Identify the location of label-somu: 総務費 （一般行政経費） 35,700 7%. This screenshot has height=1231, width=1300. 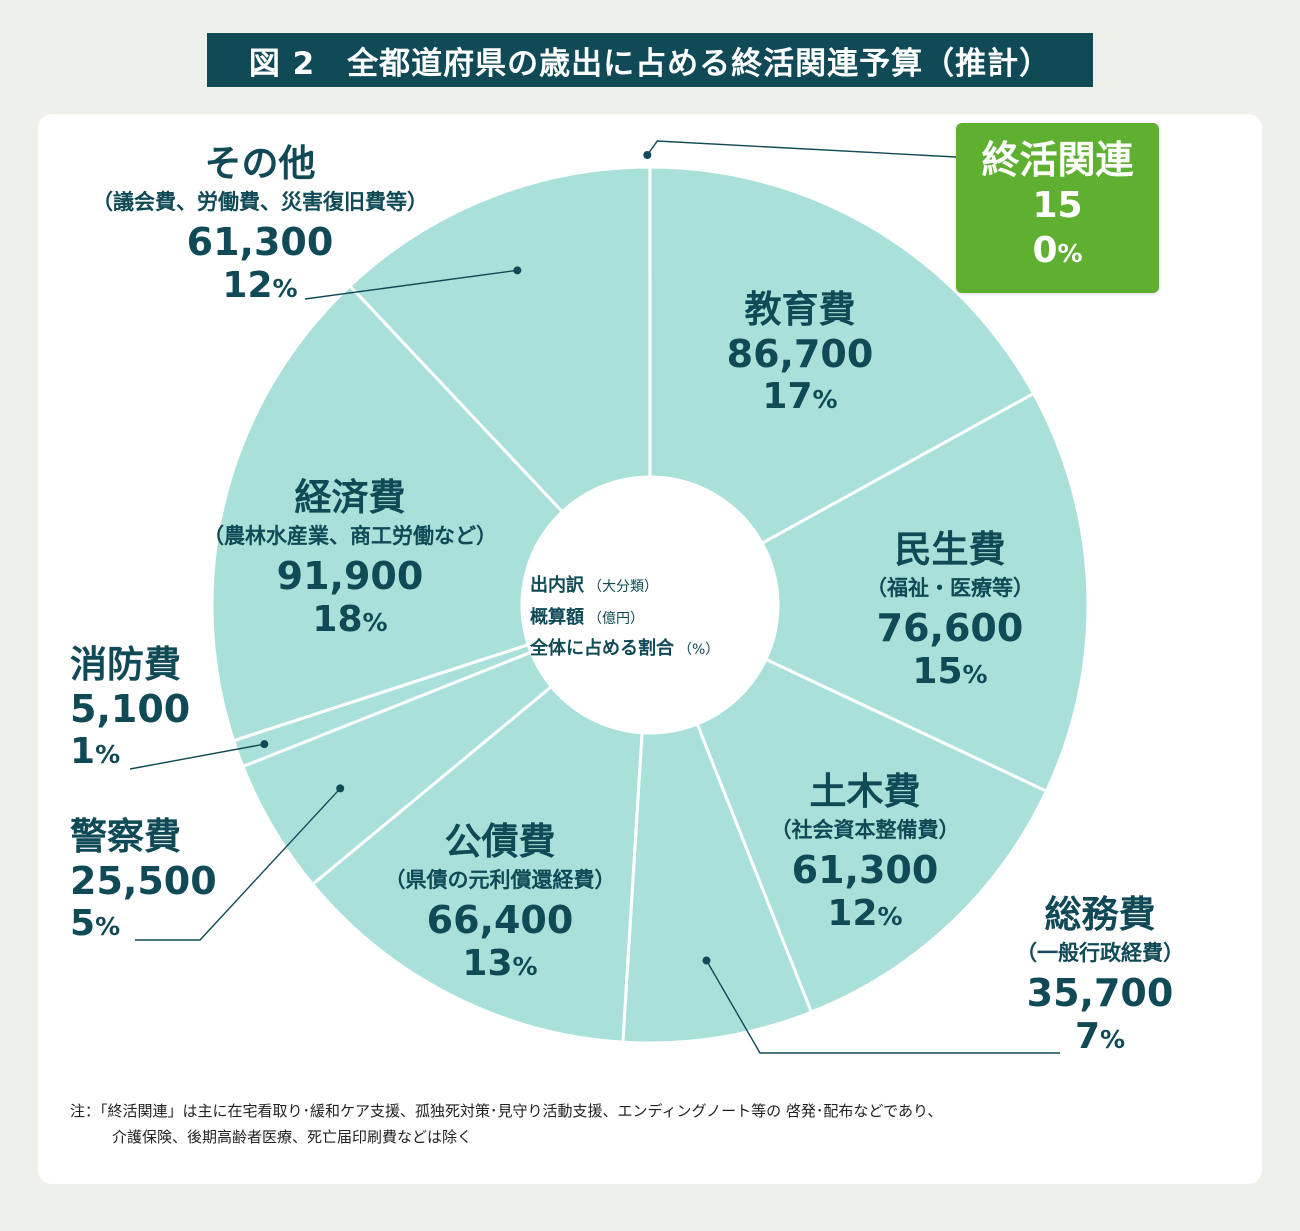
(1100, 976).